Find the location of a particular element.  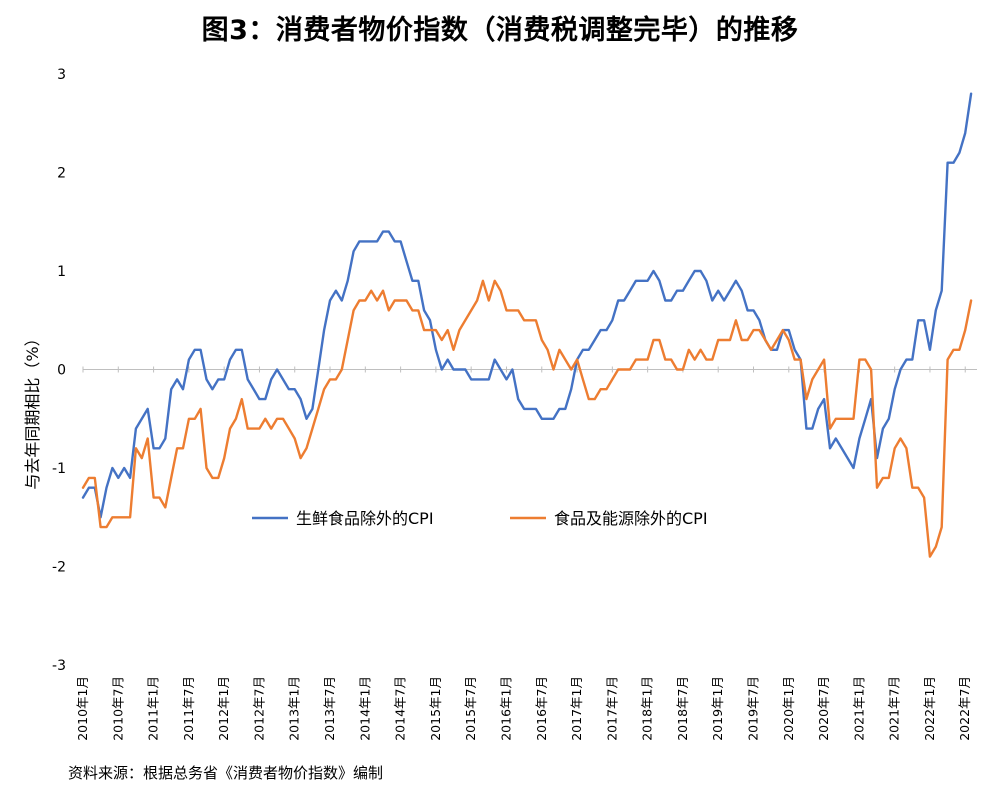

x-tick-label: 2018年7月 is located at coordinates (682, 708).